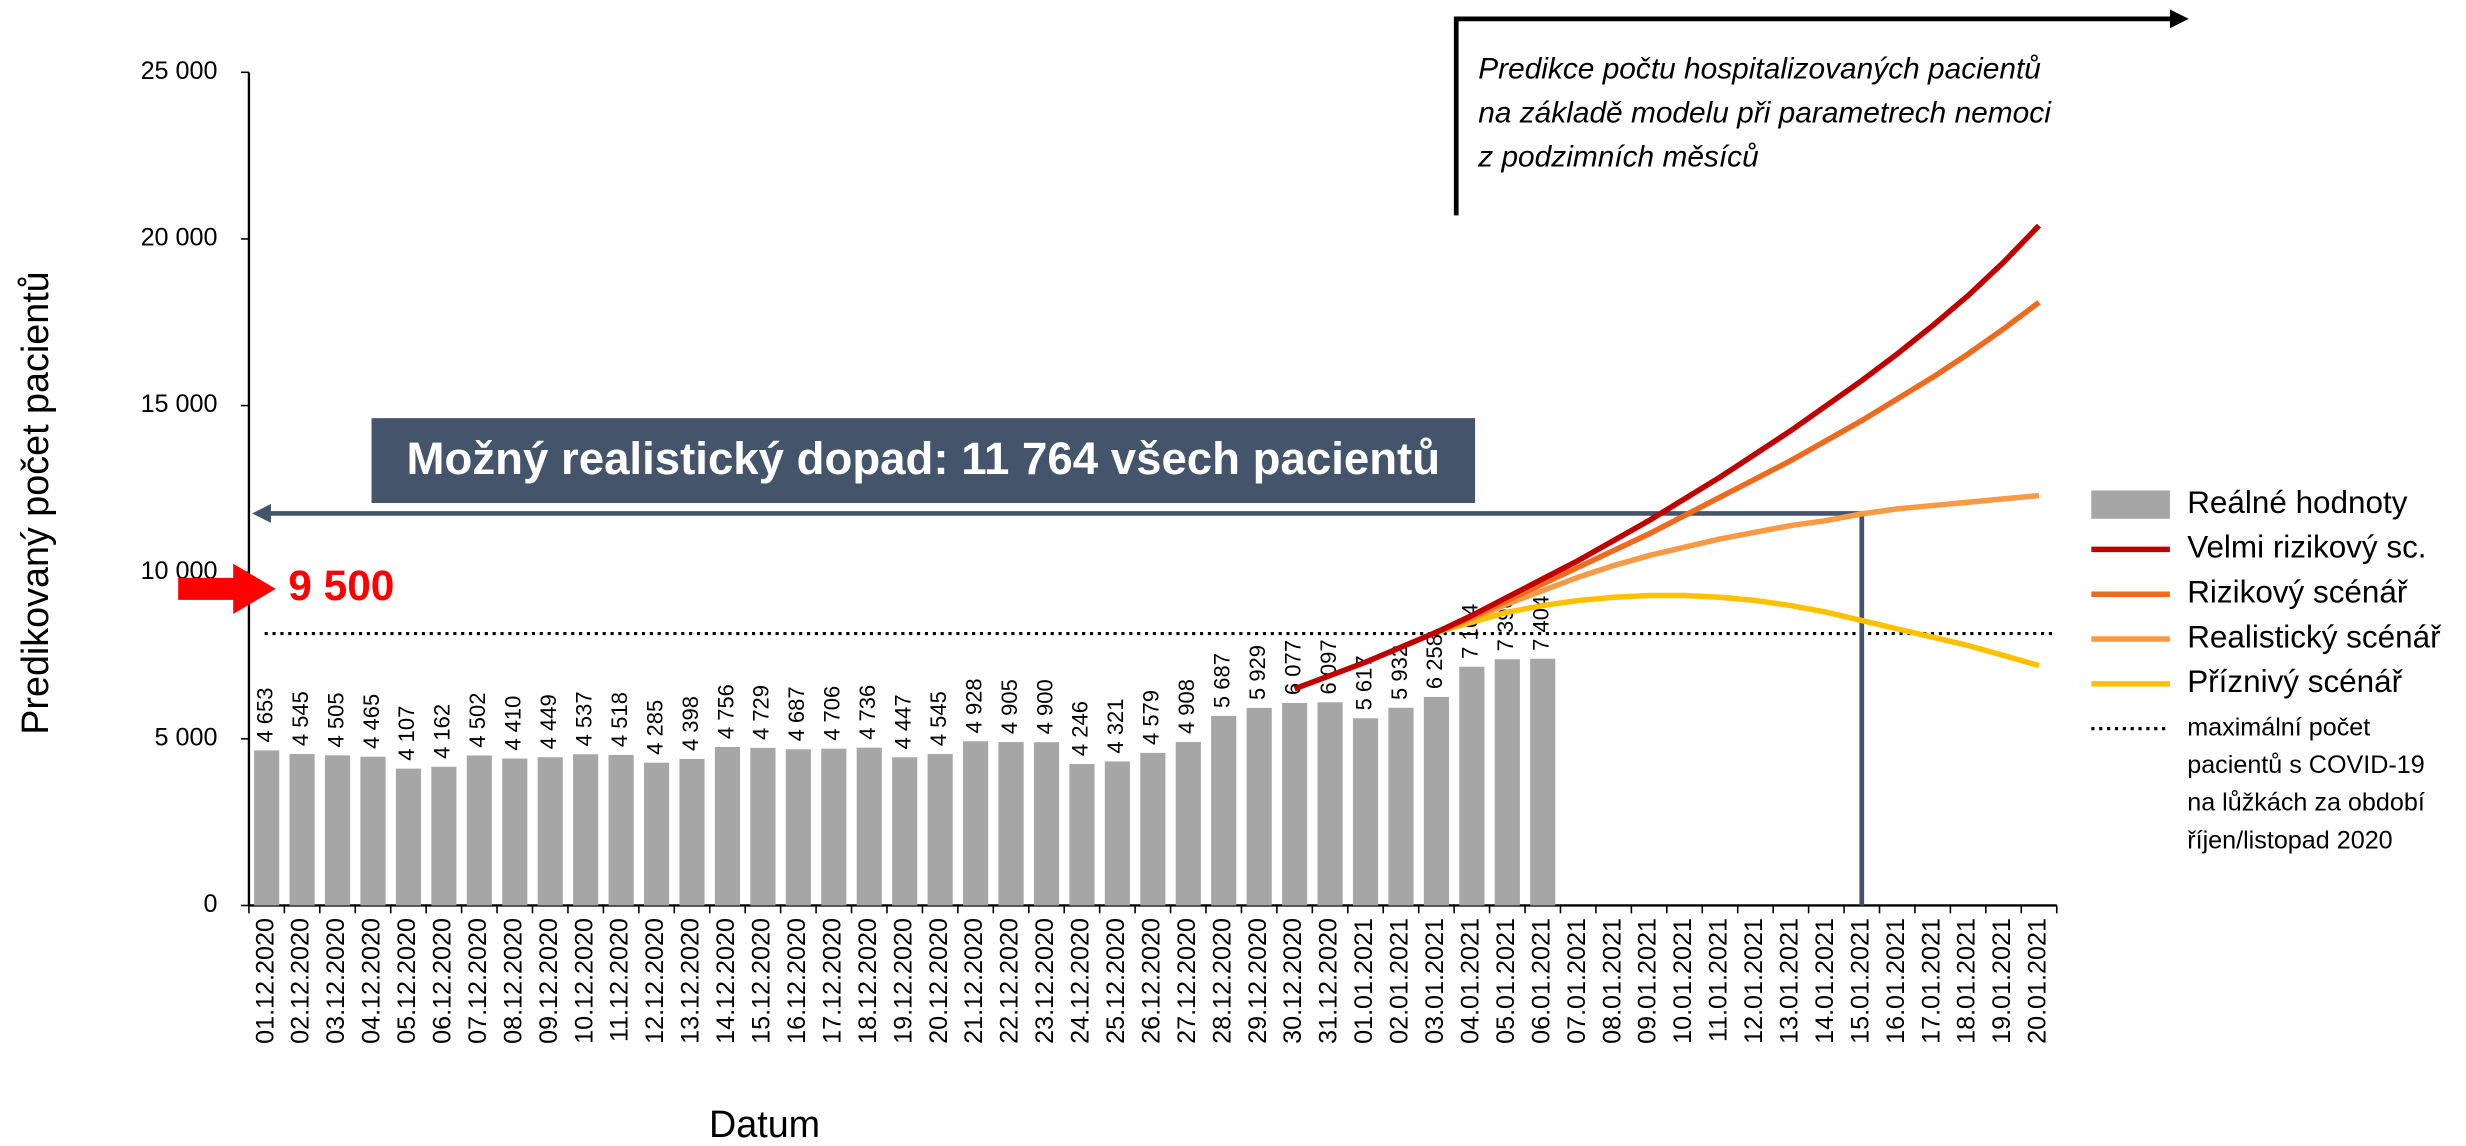 The width and height of the screenshot is (2466, 1146). What do you see at coordinates (1860, 981) in the screenshot?
I see `x-tick-label: 15.01.2021` at bounding box center [1860, 981].